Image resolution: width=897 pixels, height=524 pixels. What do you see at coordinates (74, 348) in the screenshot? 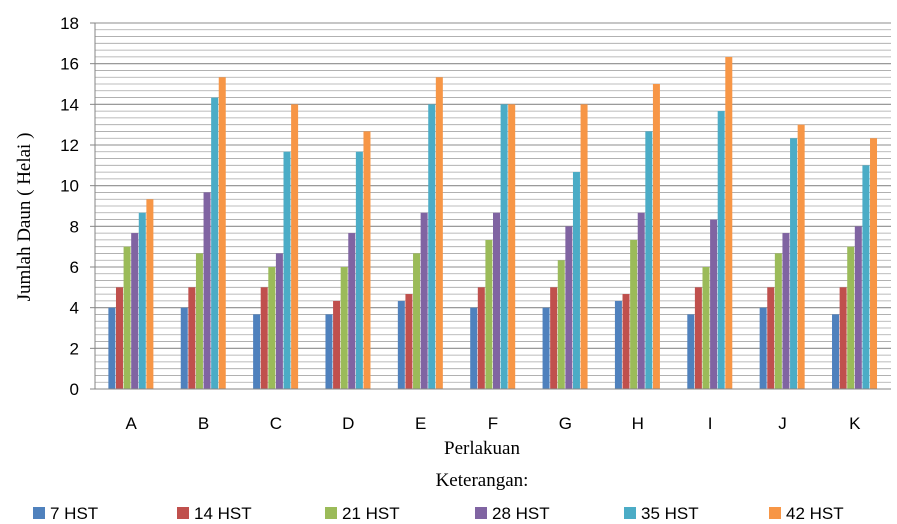
I see `y-tick-label: 2` at bounding box center [74, 348].